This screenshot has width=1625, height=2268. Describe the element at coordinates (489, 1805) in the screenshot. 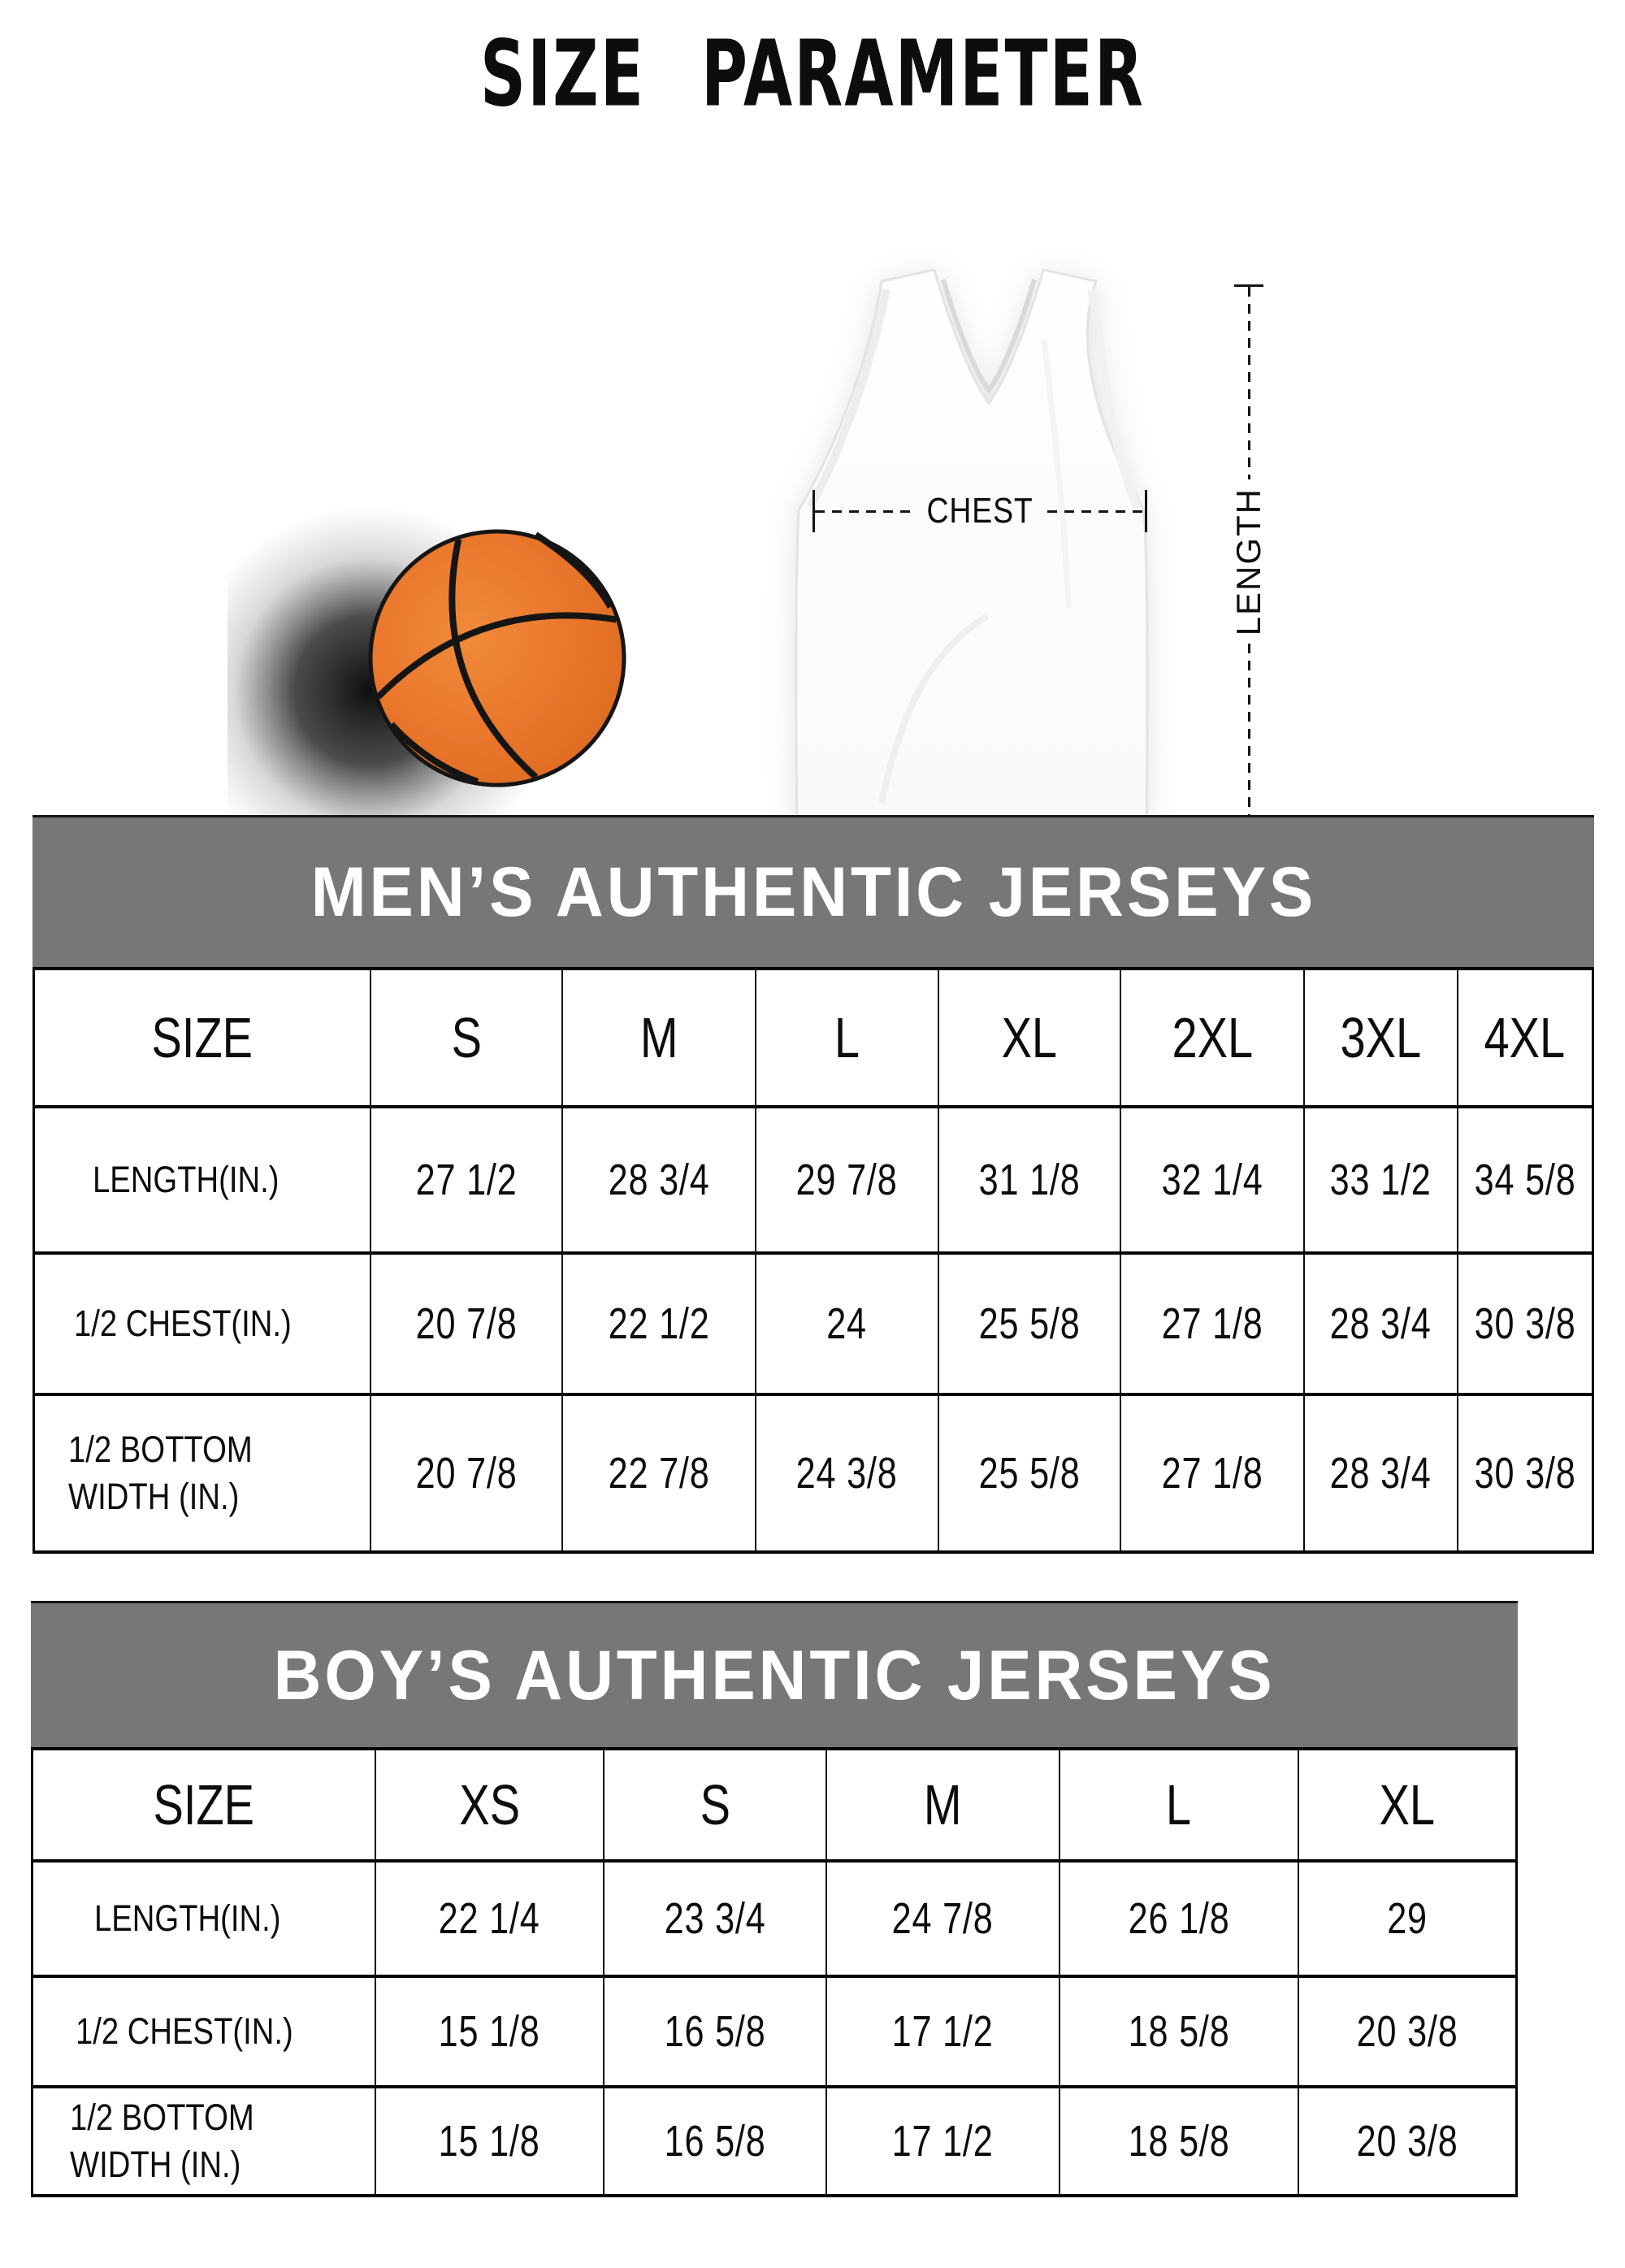

I see `boys-col-header: XS` at that location.